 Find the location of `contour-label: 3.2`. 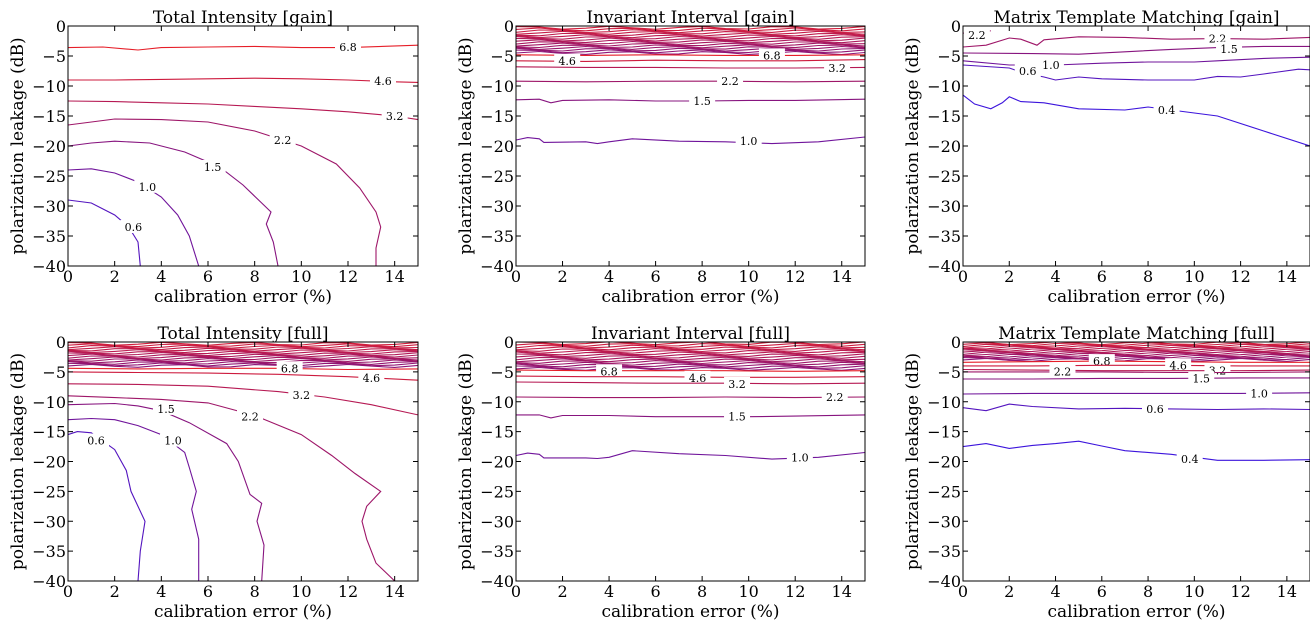

contour-label: 3.2 is located at coordinates (737, 384).